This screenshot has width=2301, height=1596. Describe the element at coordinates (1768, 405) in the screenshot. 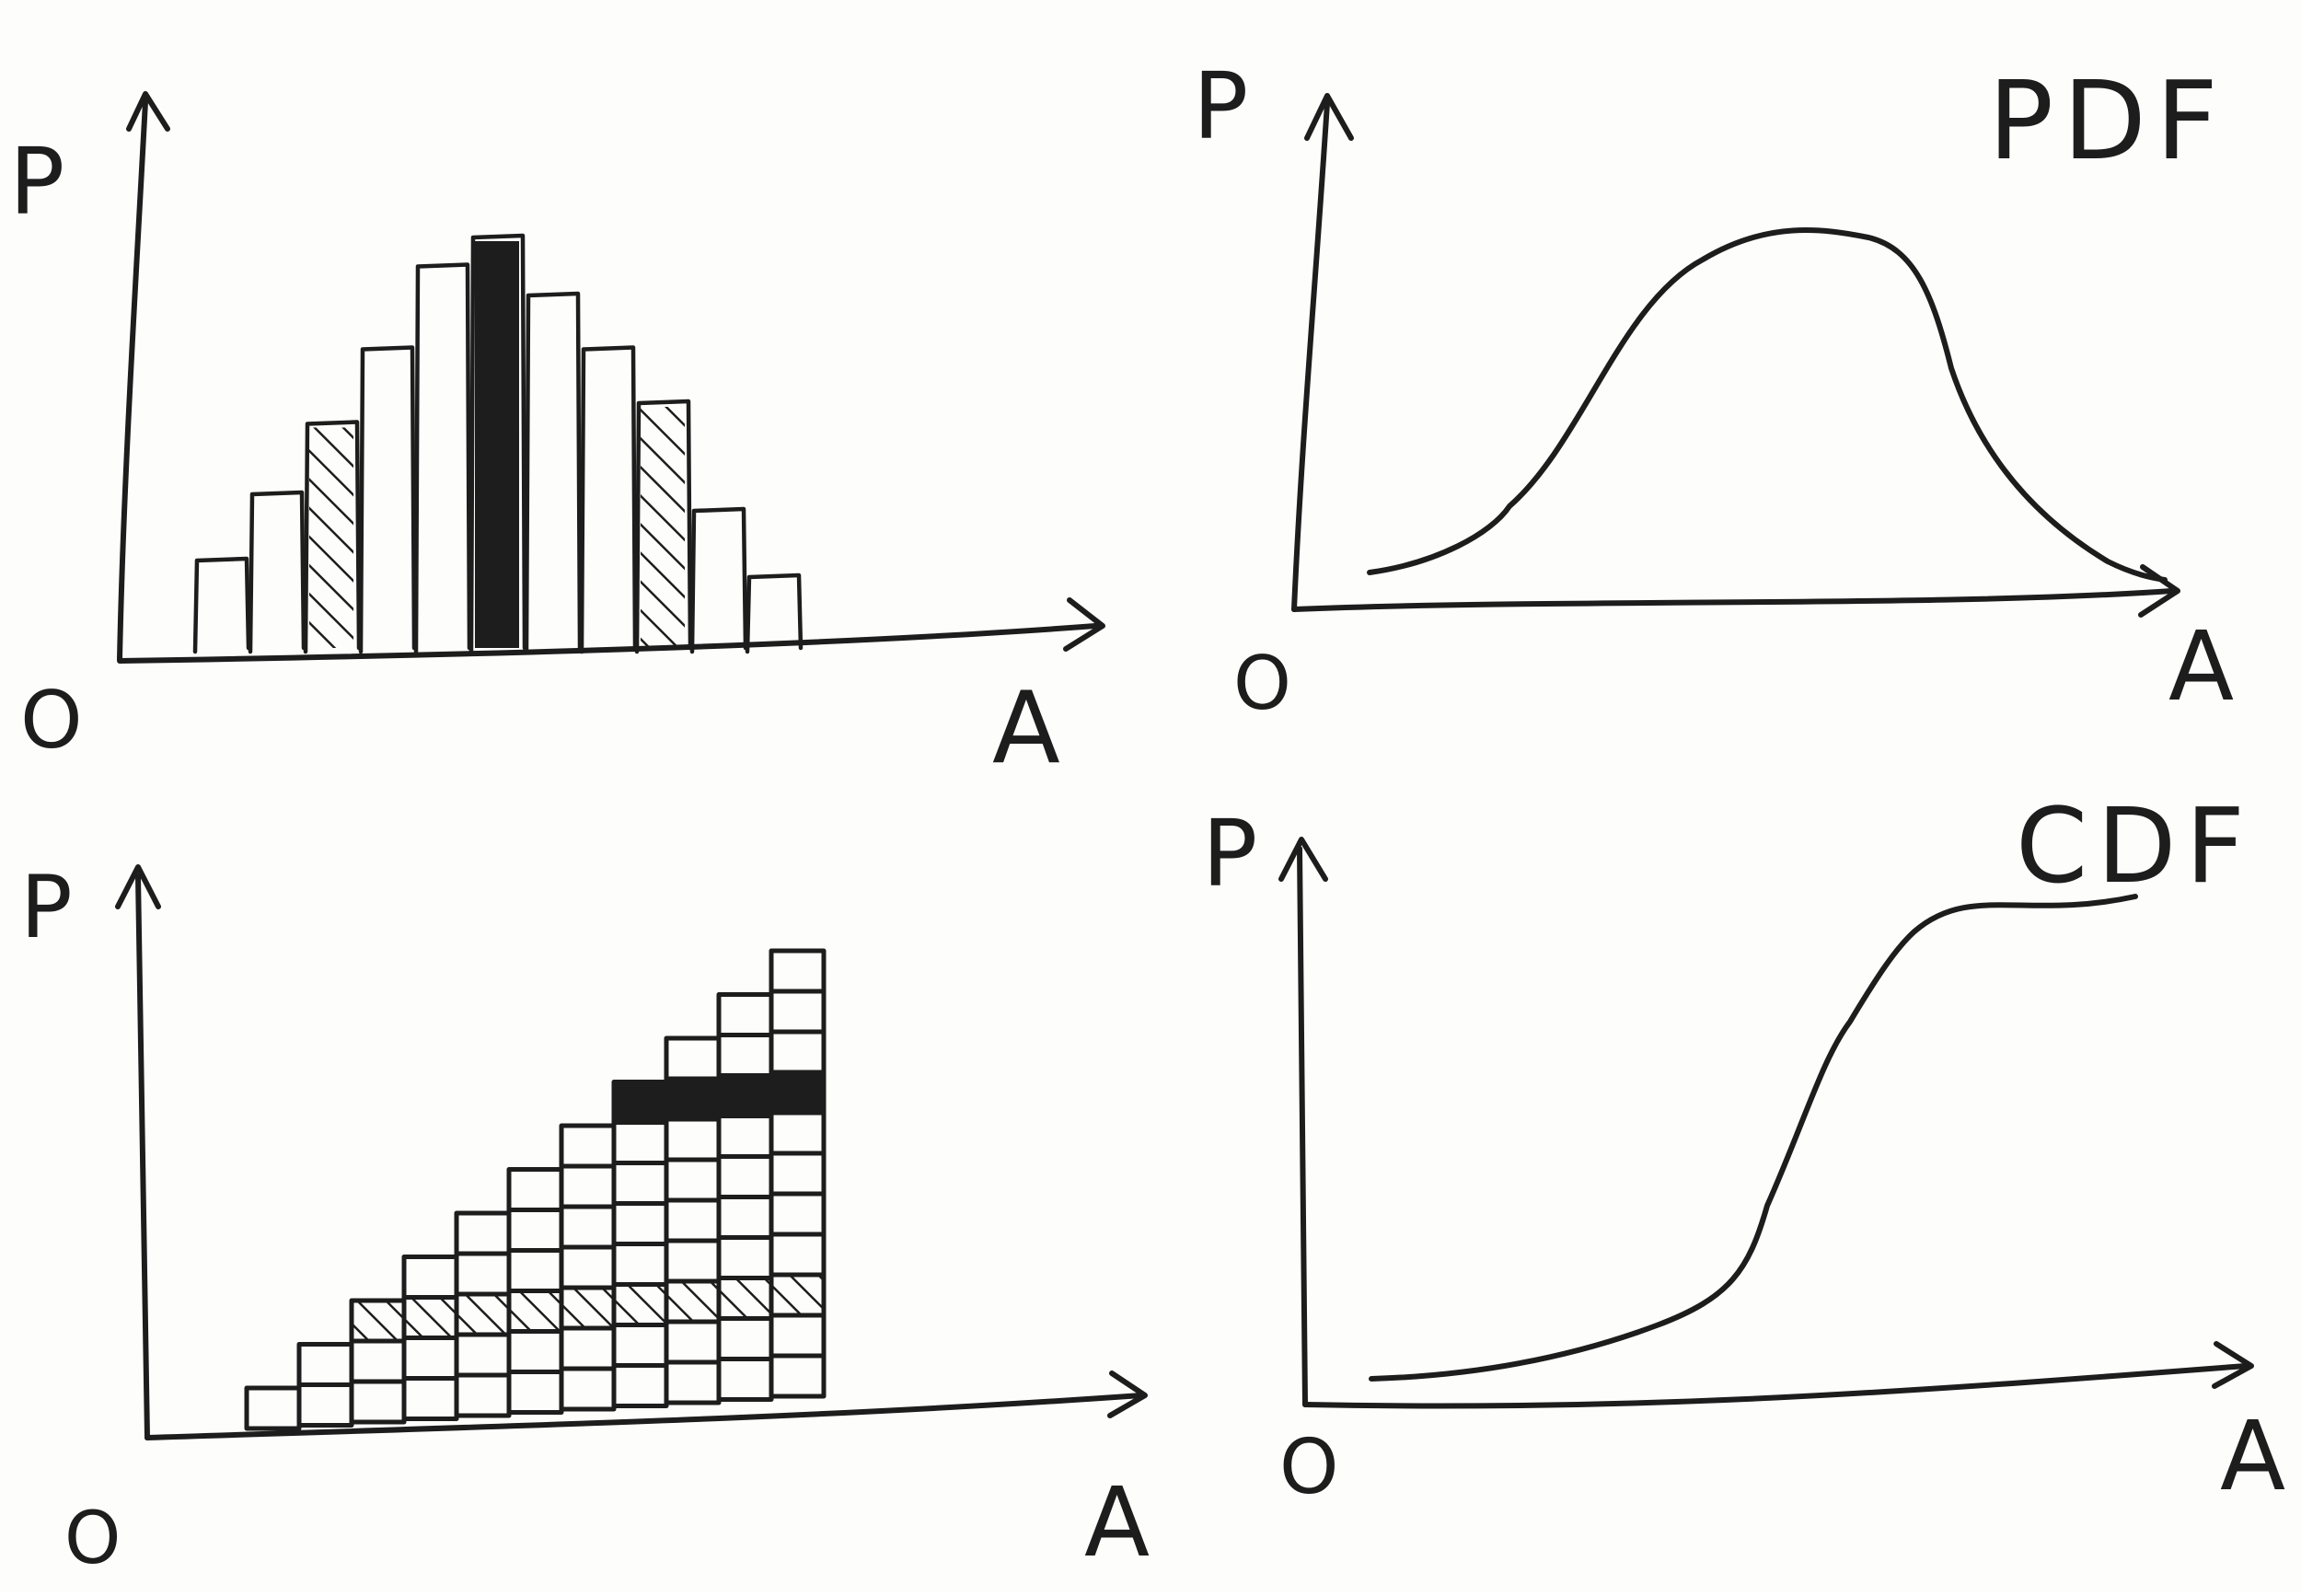

I see `pdf-curve` at that location.